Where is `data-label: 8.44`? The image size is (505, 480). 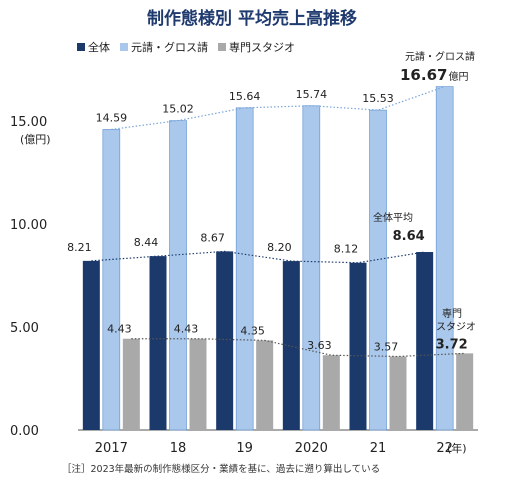
data-label: 8.44 is located at coordinates (146, 242).